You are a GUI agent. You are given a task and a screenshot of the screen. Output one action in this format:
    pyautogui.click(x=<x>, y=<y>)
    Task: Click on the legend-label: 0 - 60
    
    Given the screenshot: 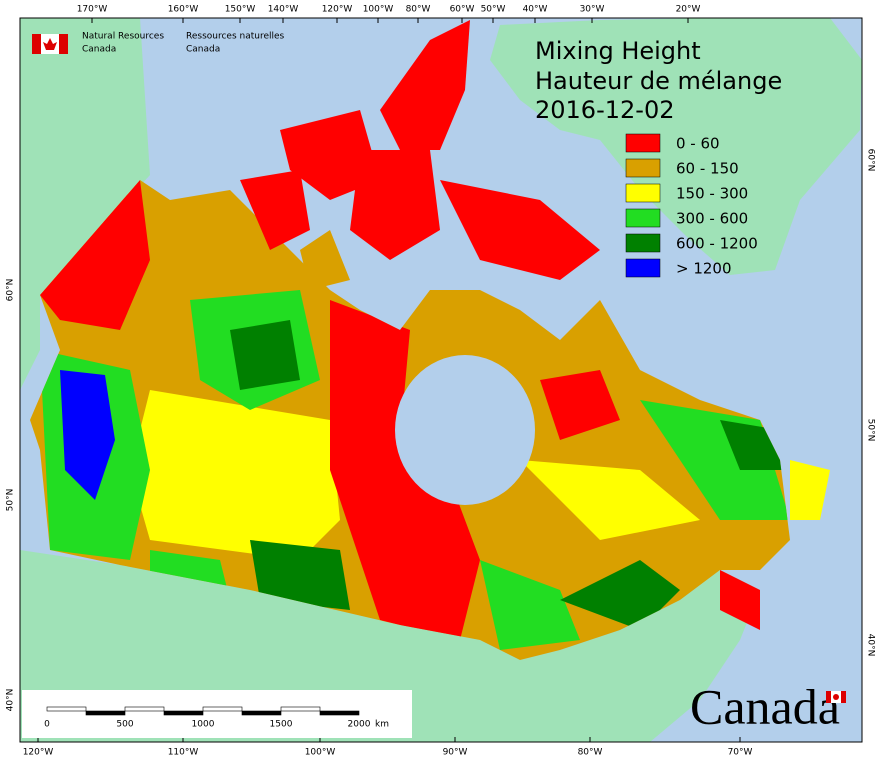 What is the action you would take?
    pyautogui.click(x=698, y=144)
    